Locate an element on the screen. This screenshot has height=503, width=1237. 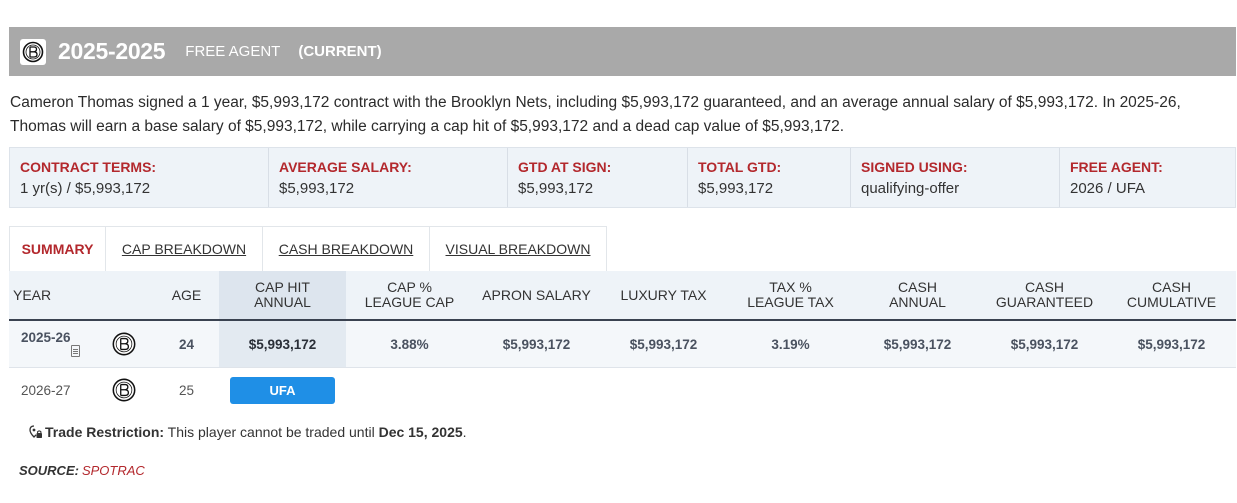
tab-visual-breakdown: VISUAL BREAKDOWN is located at coordinates (518, 249).